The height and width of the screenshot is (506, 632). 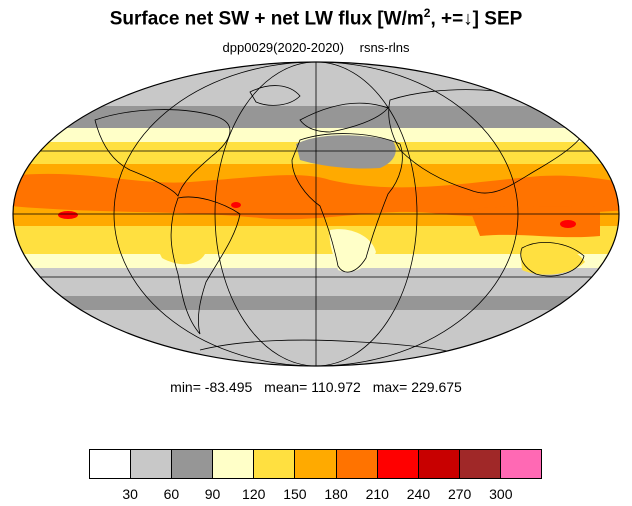 I want to click on south-america-coast, so click(x=205, y=265).